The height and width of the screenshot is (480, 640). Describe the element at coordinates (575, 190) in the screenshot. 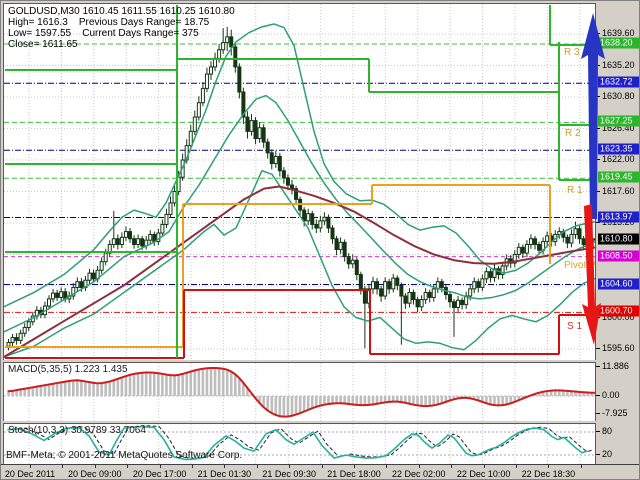

I see `level-label: R 1` at that location.